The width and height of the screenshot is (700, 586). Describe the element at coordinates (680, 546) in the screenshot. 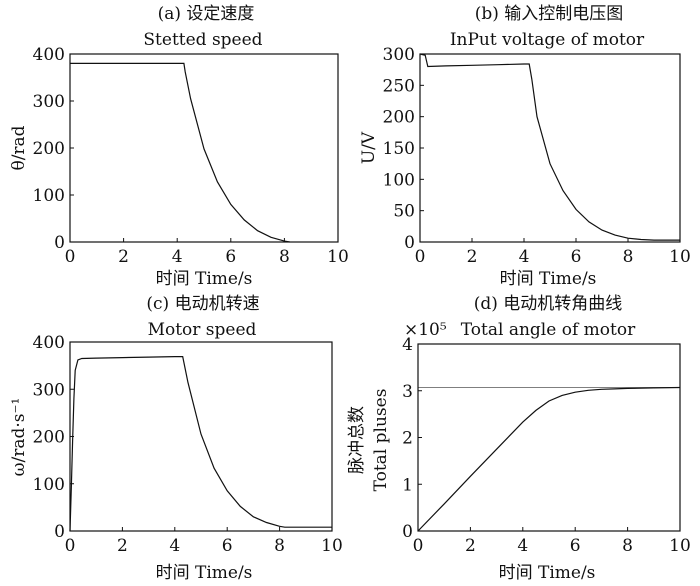

I see `panel-d-xtick-label: 10` at that location.